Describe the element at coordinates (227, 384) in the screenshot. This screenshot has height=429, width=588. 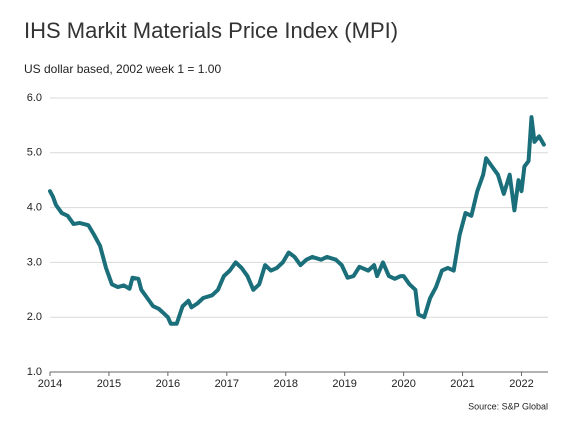
I see `x-tick-label: 2017` at that location.